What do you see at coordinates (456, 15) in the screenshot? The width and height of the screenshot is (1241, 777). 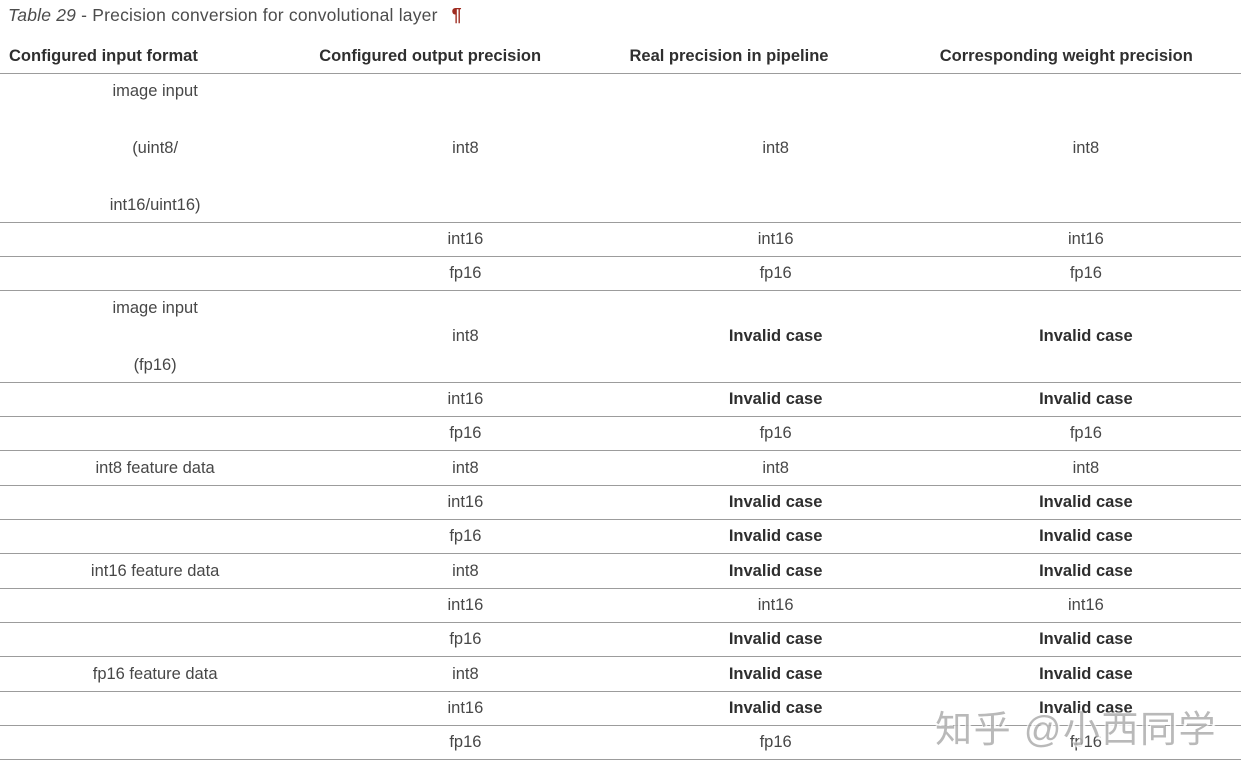 I see `pilcrow-anchor-icon: ¶` at bounding box center [456, 15].